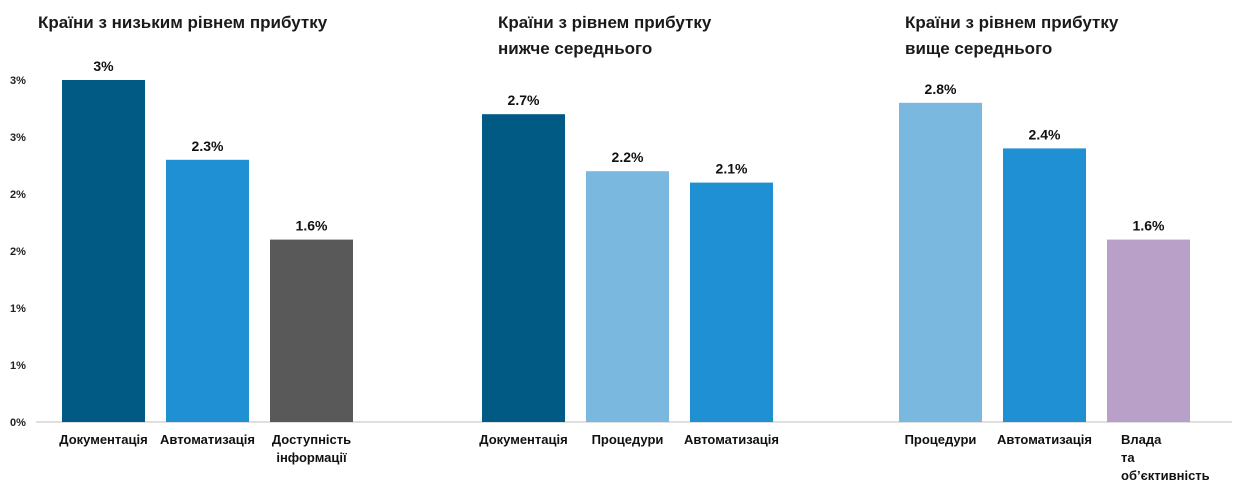 This screenshot has width=1238, height=497. Describe the element at coordinates (103, 66) in the screenshot. I see `data-label: 3%` at that location.